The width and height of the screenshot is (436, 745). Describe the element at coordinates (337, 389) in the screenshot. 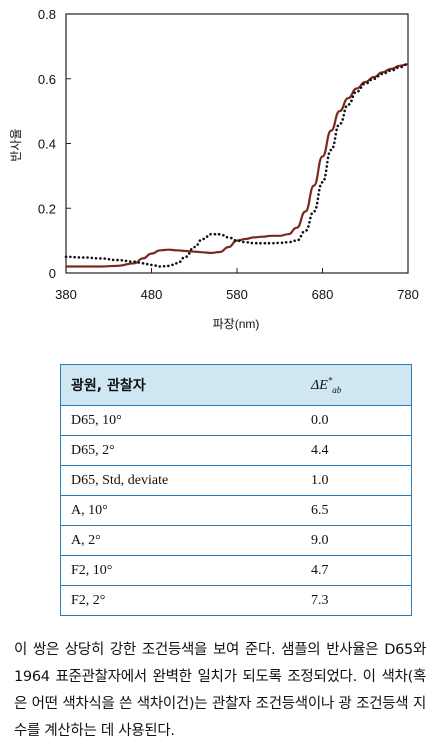

I see `delta-e-ab: ab` at that location.